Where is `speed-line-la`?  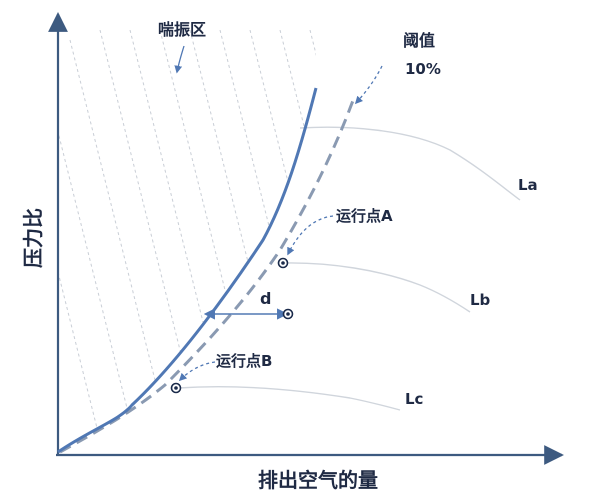
speed-line-la is located at coordinates (410, 163).